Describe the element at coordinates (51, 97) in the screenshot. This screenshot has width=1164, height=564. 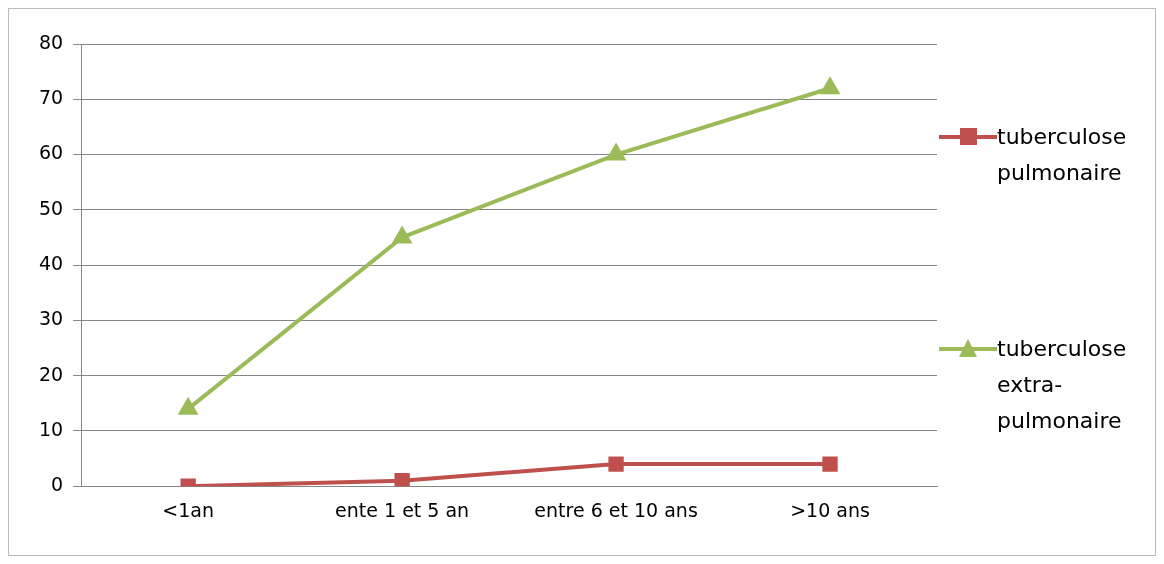
I see `y-tick-label: 70` at that location.